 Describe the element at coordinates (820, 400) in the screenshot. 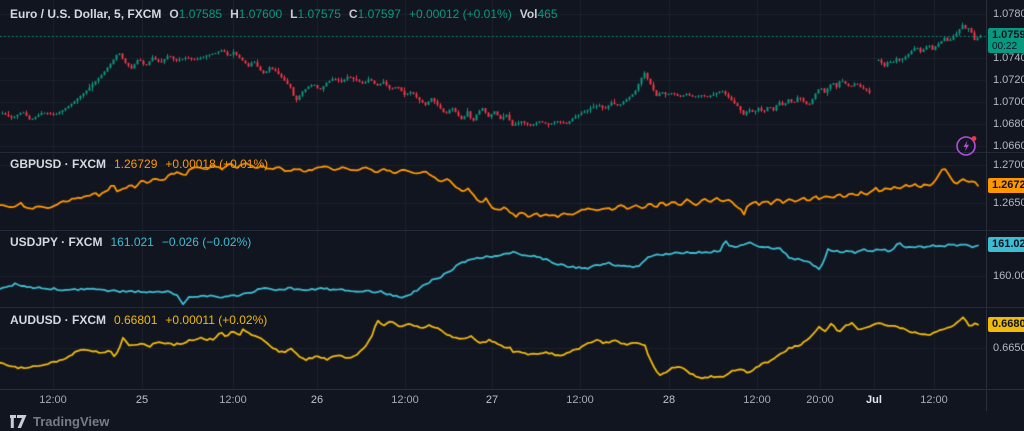

I see `time-axis-label: 20:00` at that location.